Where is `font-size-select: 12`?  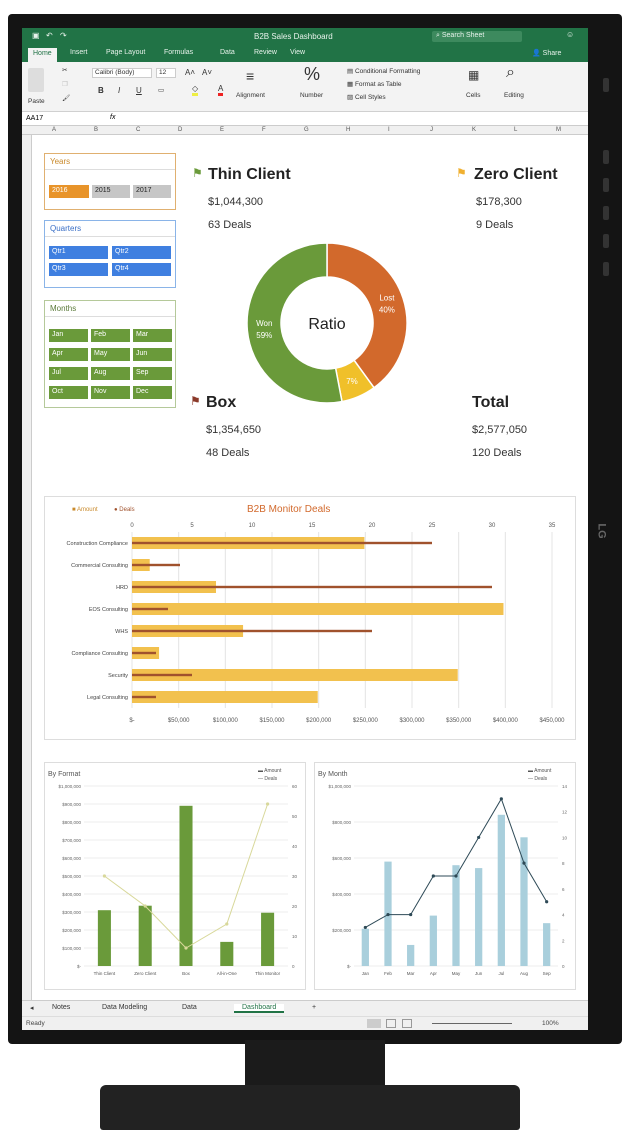
font-size-select: 12 is located at coordinates (166, 73).